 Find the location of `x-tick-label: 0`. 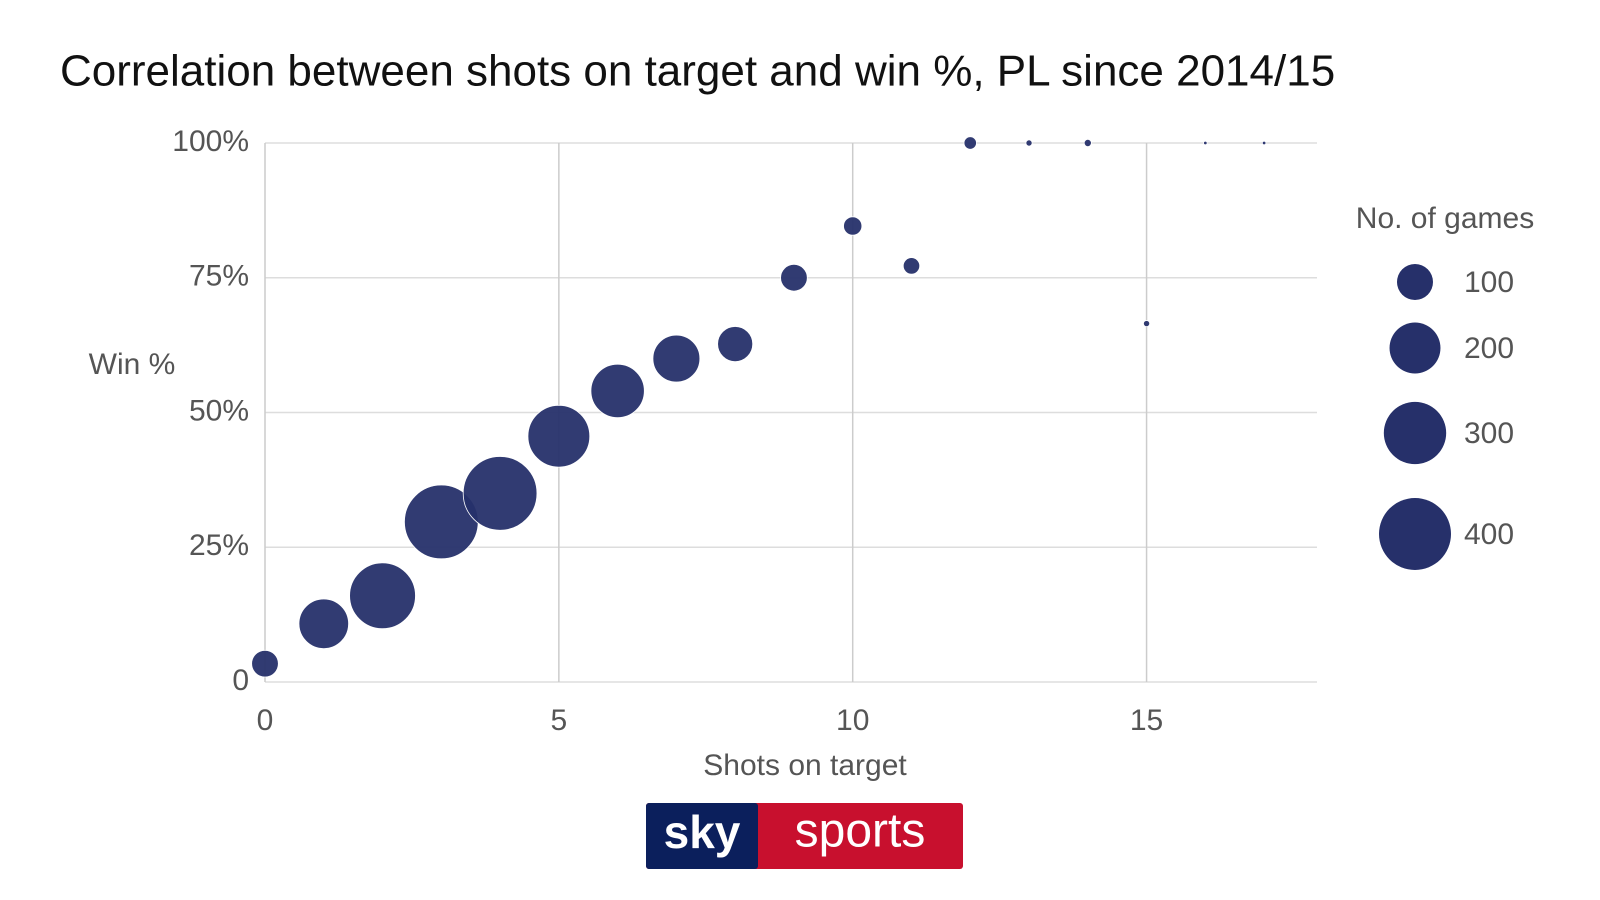

x-tick-label: 0 is located at coordinates (265, 720).